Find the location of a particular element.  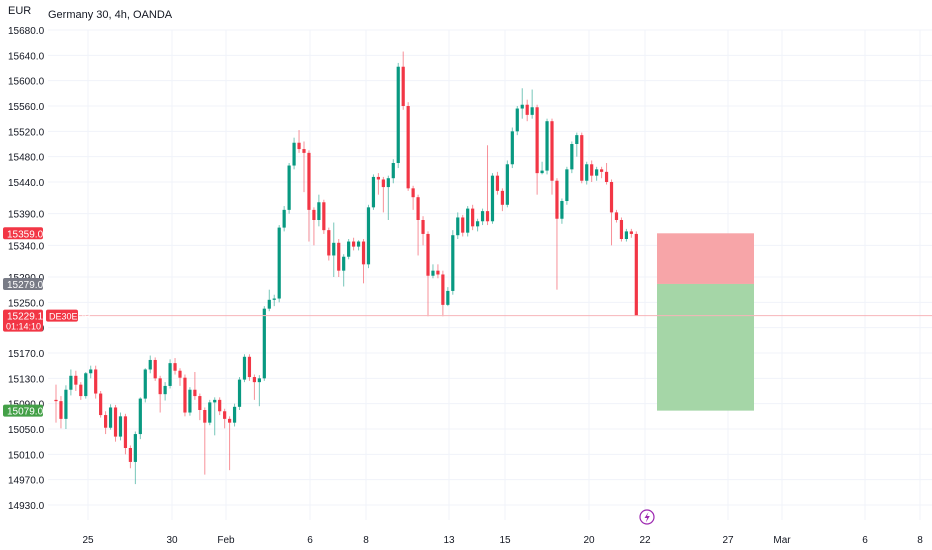

x-tick-label: 27 is located at coordinates (728, 540).